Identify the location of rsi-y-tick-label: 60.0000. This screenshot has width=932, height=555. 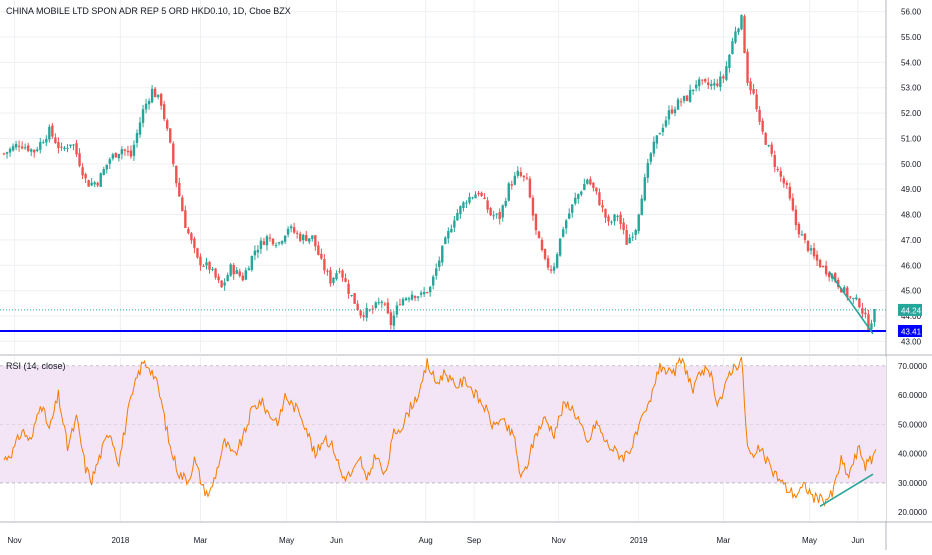
(912, 395).